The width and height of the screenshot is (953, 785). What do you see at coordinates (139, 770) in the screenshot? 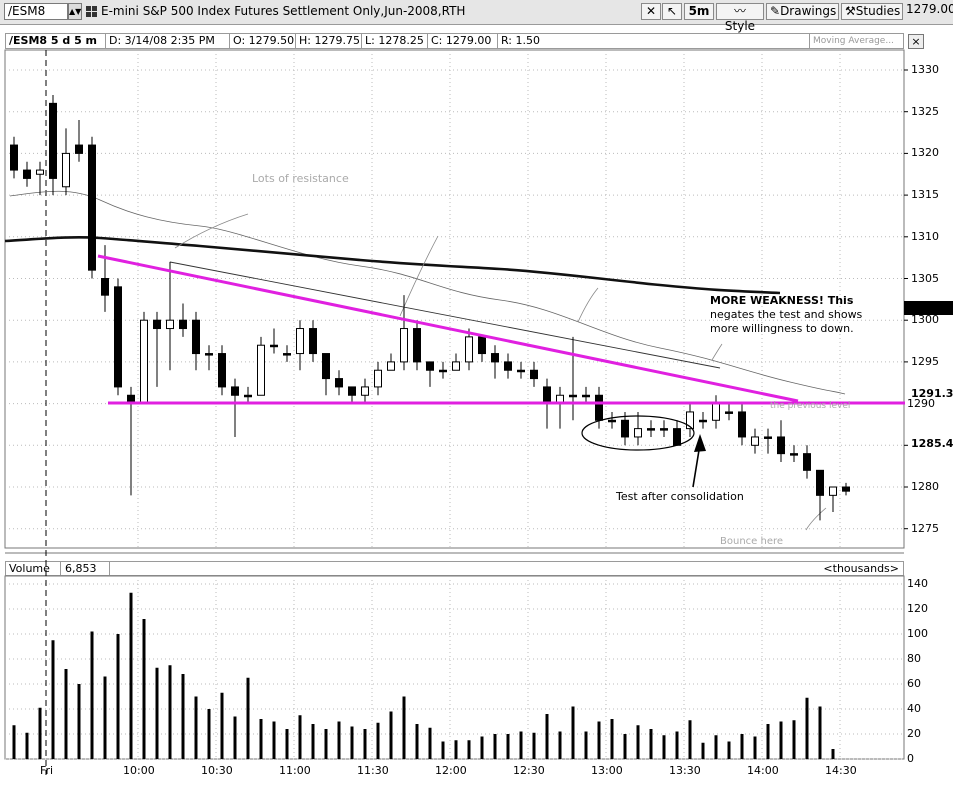
I see `time-tick-label: 10:00` at bounding box center [139, 770].